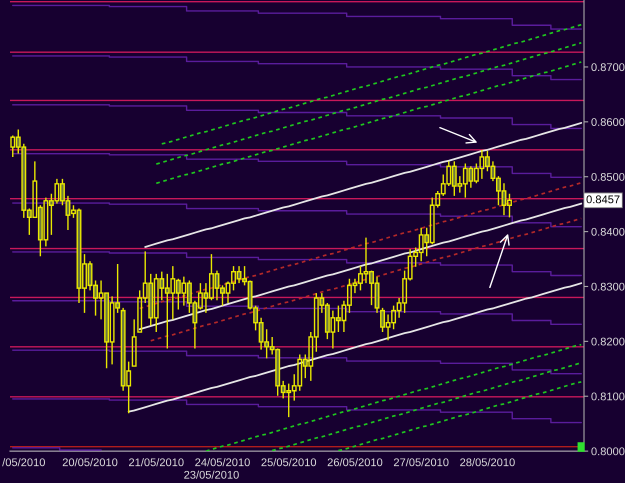 The width and height of the screenshot is (625, 483). I want to click on x-tick-label: 24/05/2010, so click(222, 462).